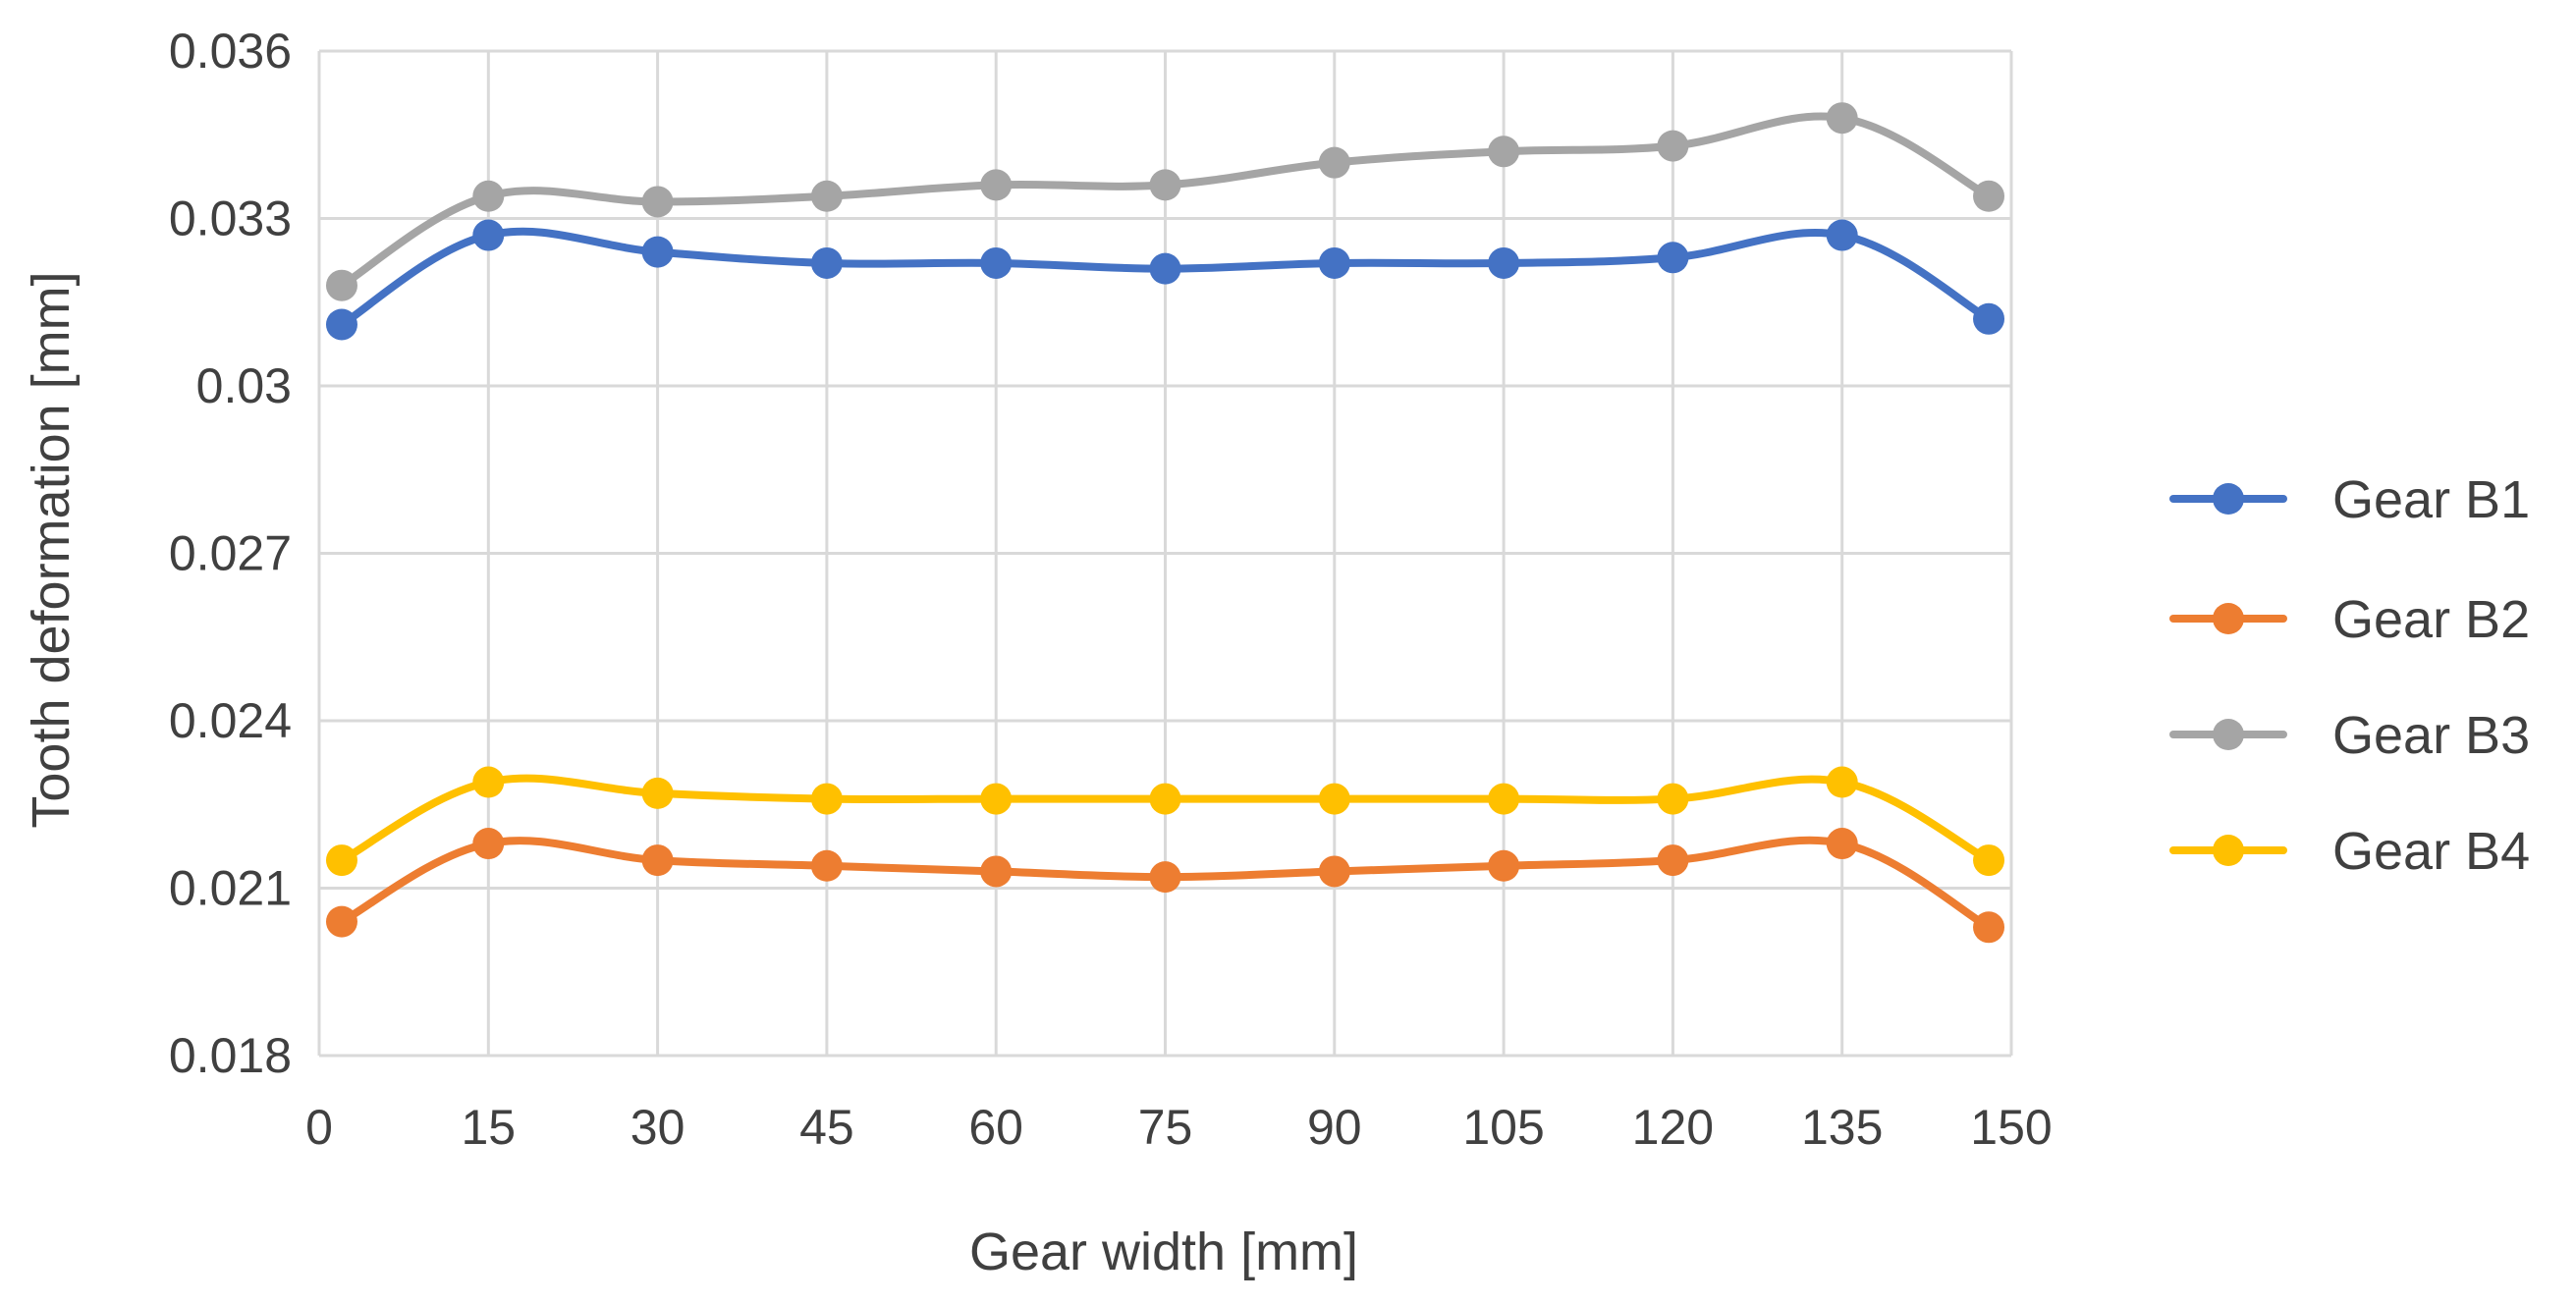  Describe the element at coordinates (230, 218) in the screenshot. I see `y-tick-label: 0.033` at that location.